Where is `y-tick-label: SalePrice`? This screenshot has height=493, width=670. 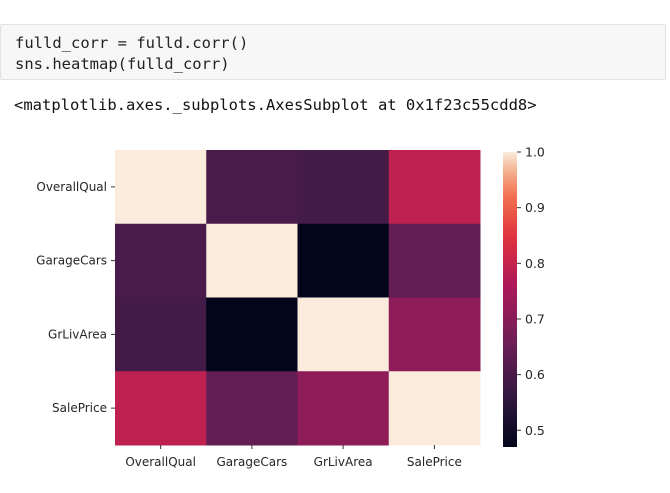 y-tick-label: SalePrice is located at coordinates (79, 408).